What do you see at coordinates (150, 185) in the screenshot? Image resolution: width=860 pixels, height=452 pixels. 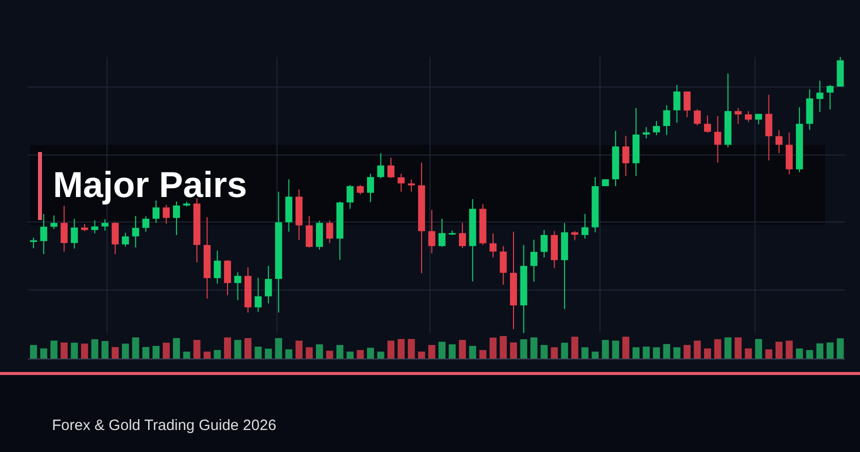 I see `text: Major Pairs` at bounding box center [150, 185].